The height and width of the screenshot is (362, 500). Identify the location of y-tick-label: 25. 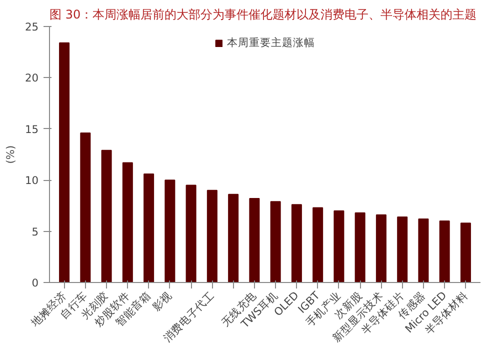
(31, 27).